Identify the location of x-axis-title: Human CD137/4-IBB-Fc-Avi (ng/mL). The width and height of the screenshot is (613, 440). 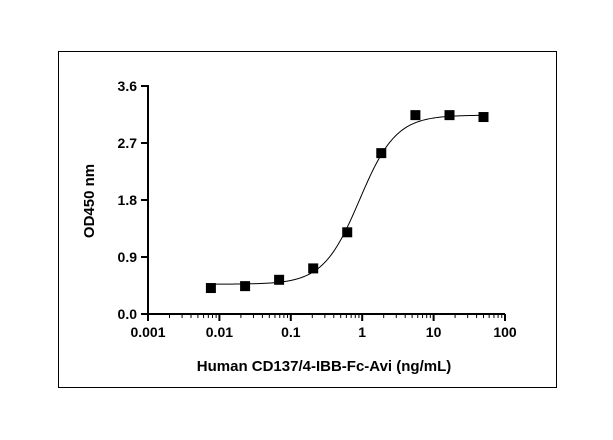
(324, 366).